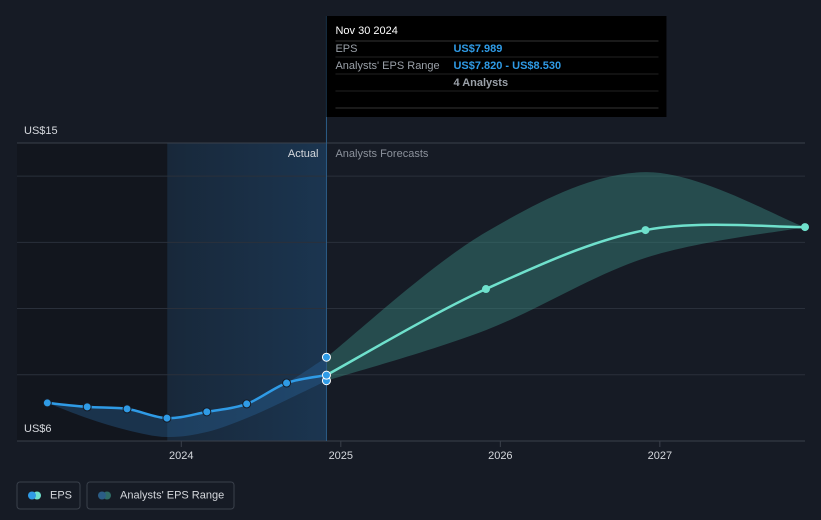 Image resolution: width=821 pixels, height=520 pixels. What do you see at coordinates (346, 49) in the screenshot?
I see `tooltip-label: EPS` at bounding box center [346, 49].